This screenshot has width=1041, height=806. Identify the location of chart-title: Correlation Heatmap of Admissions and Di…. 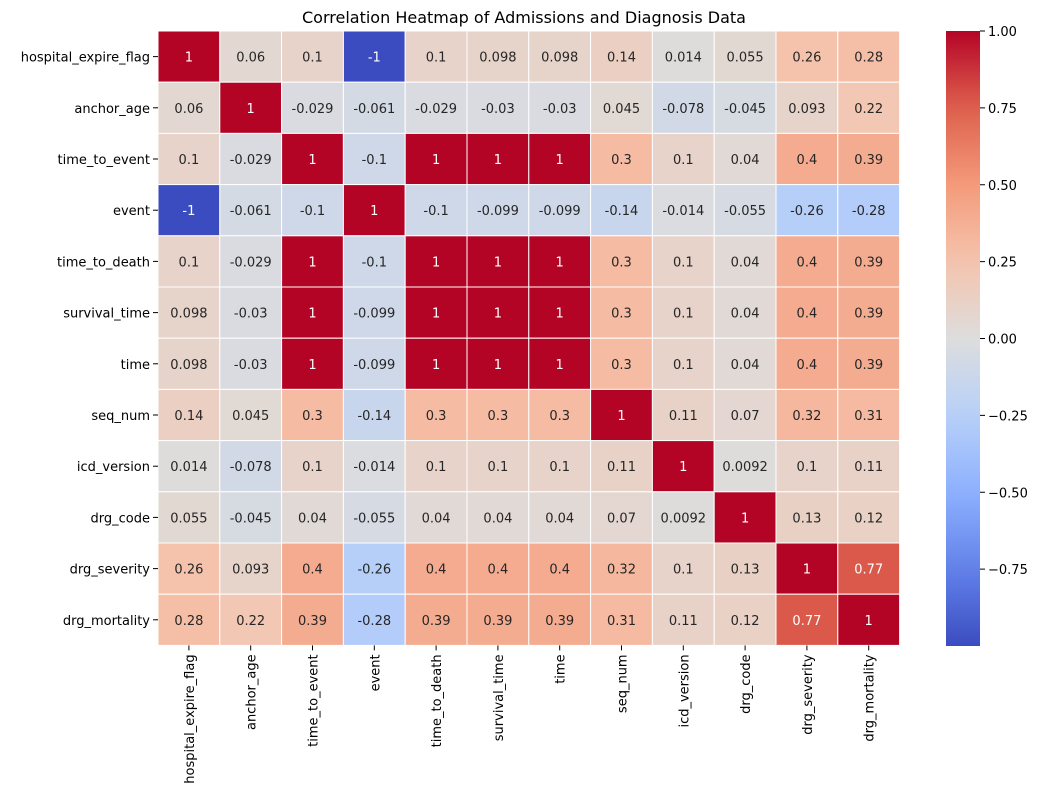
(524, 17).